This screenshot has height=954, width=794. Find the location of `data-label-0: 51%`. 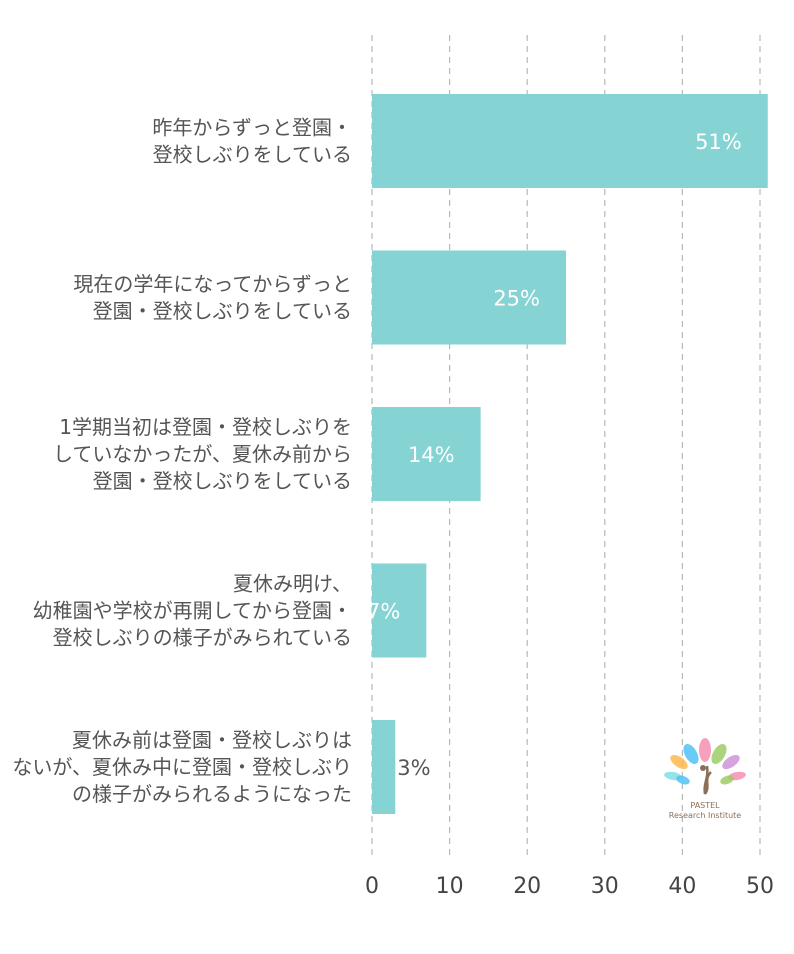

data-label-0: 51% is located at coordinates (718, 142).